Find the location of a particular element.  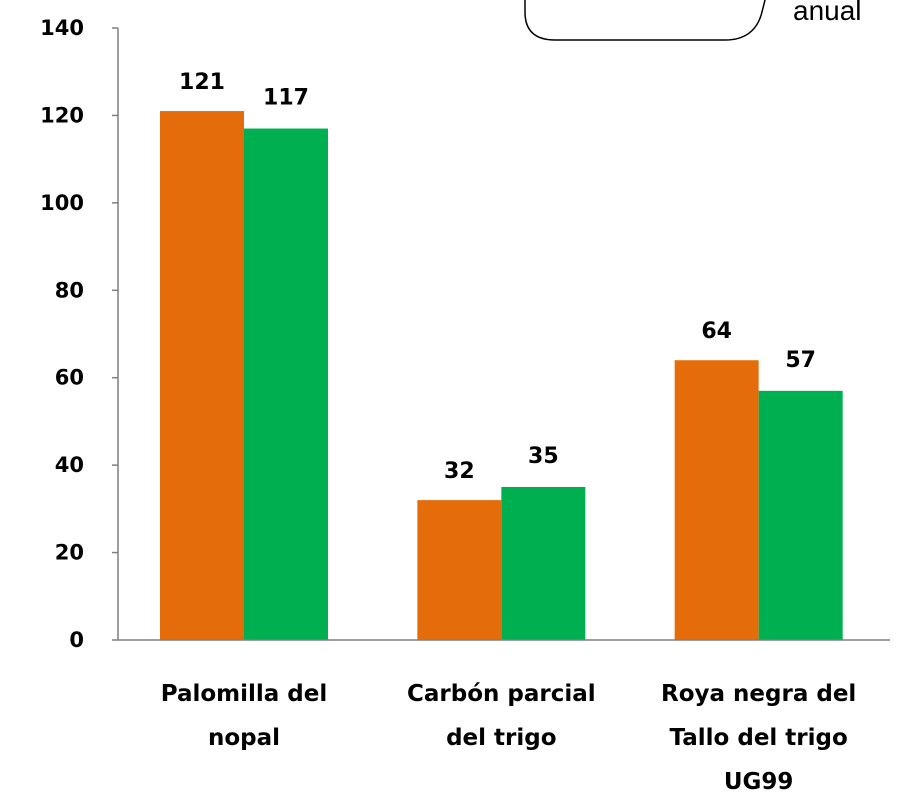

data-label: 64 is located at coordinates (716, 331).